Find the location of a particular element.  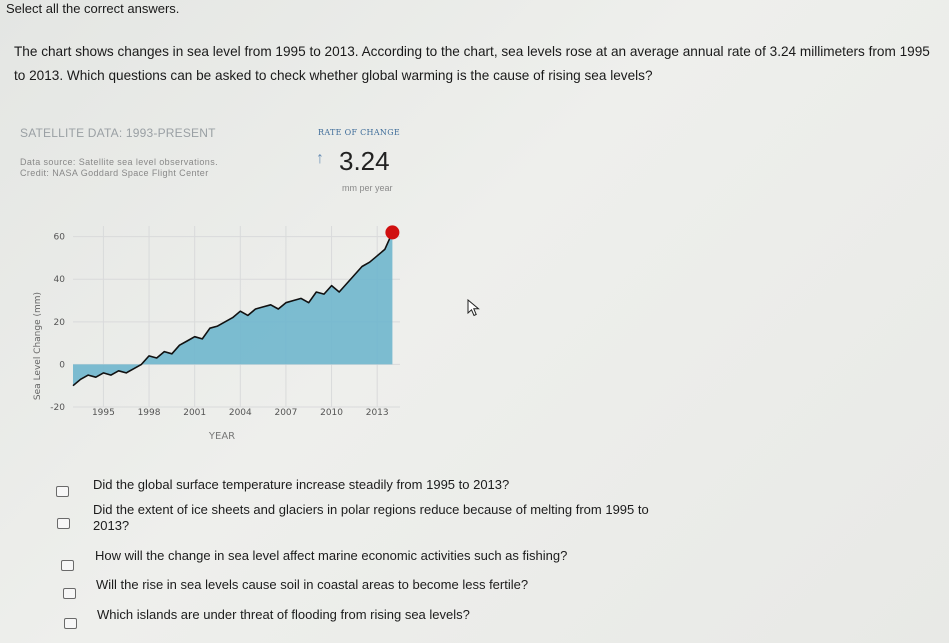

y-tick-label: 20 is located at coordinates (60, 323).